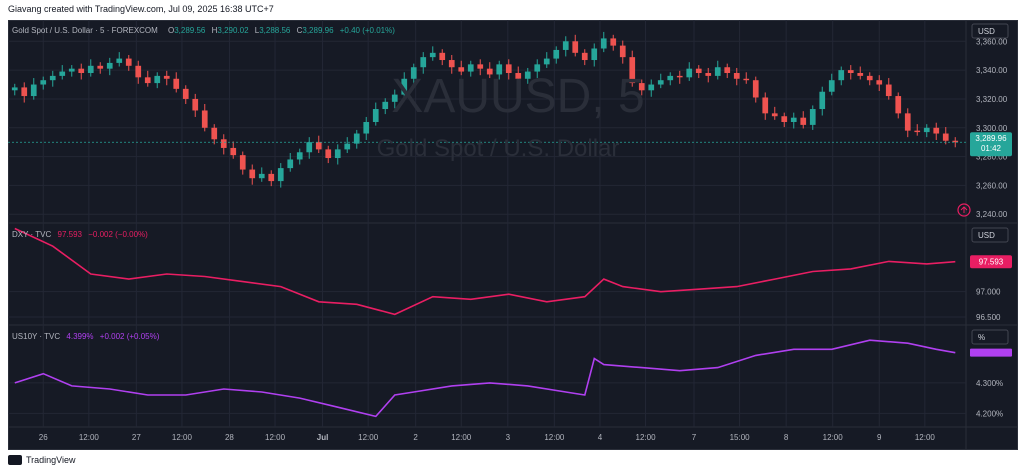  I want to click on currency-badge-usd-2: USD, so click(990, 235).